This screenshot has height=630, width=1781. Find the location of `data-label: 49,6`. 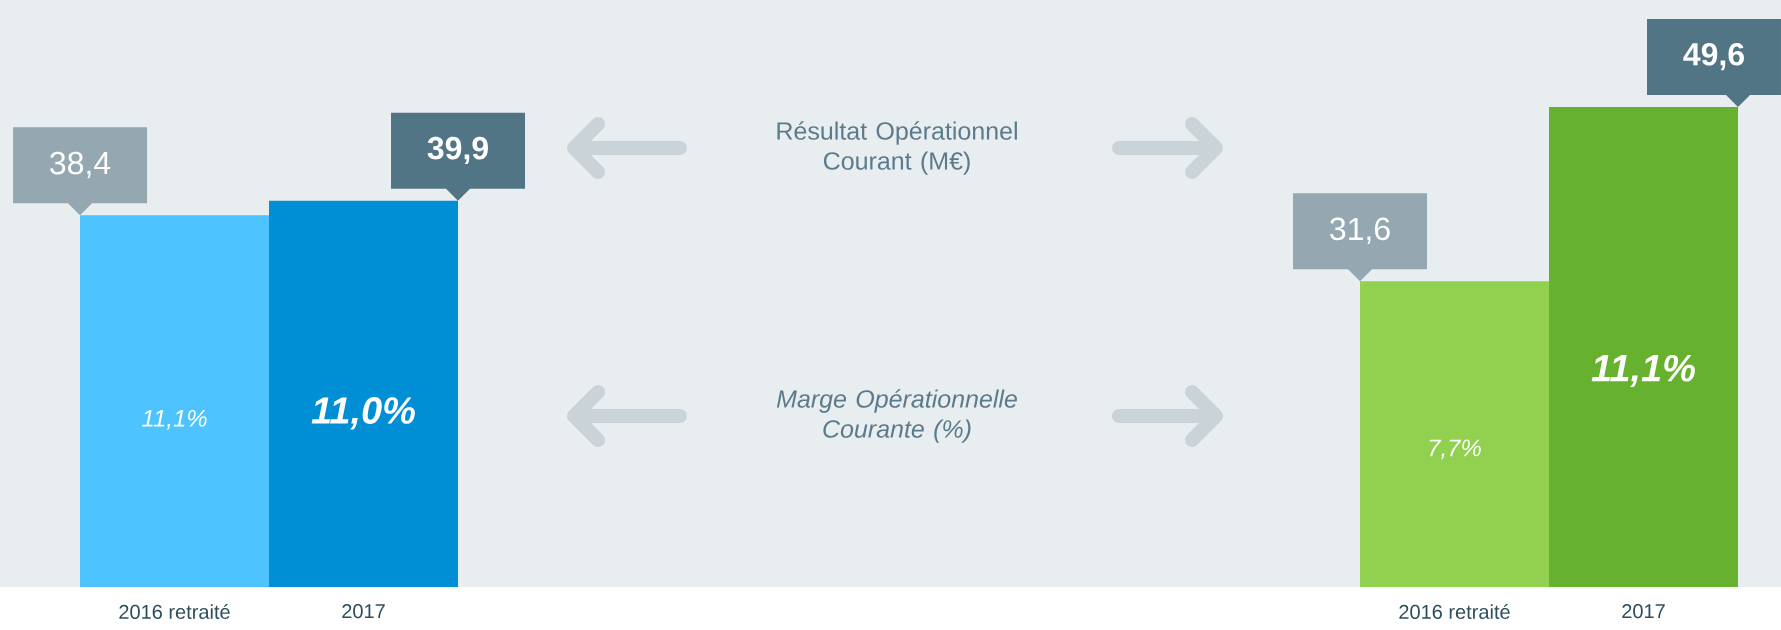

data-label: 49,6 is located at coordinates (1713, 56).